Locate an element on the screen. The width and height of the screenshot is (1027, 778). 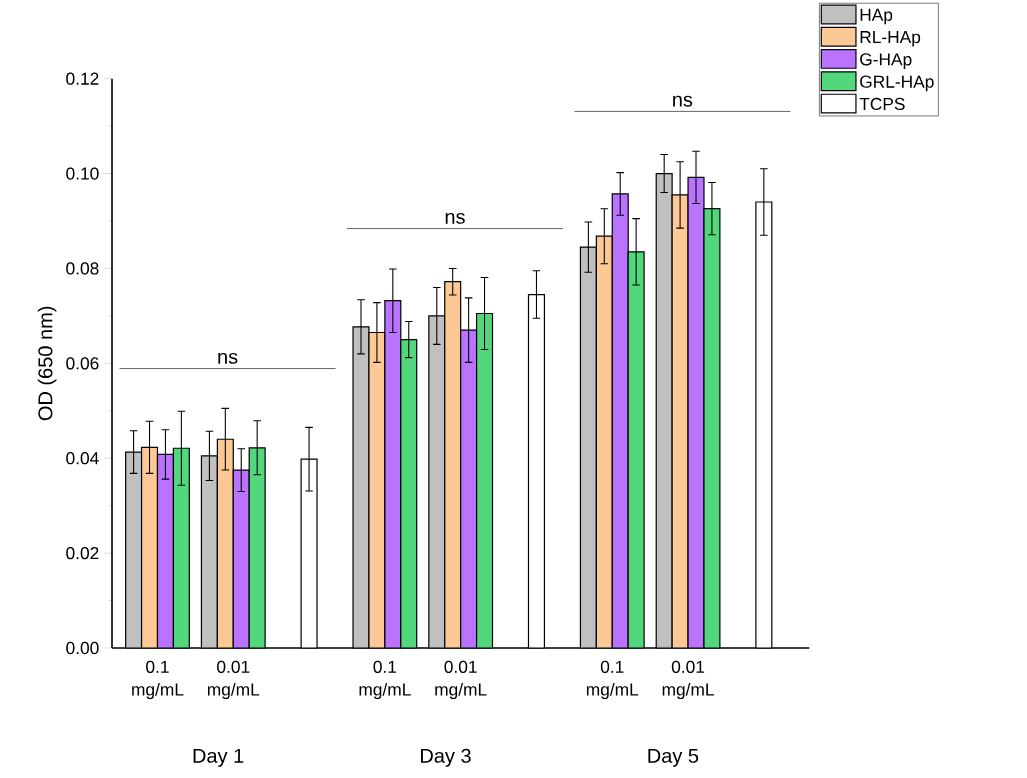
y-tick-label: 0.06 is located at coordinates (82, 363).